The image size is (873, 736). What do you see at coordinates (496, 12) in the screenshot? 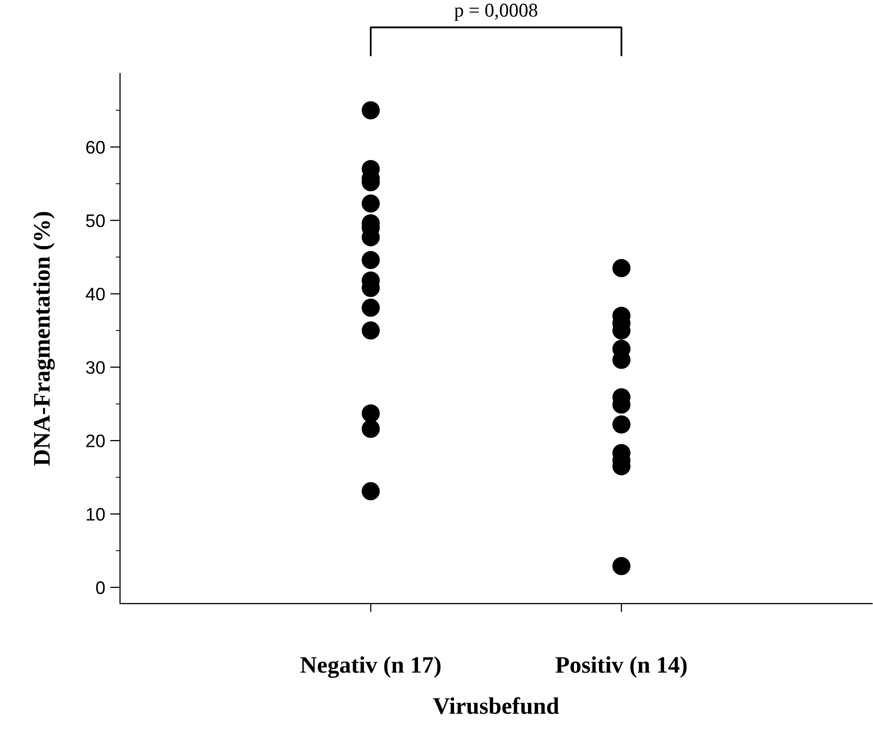
I see `text: p = 0,0008` at bounding box center [496, 12].